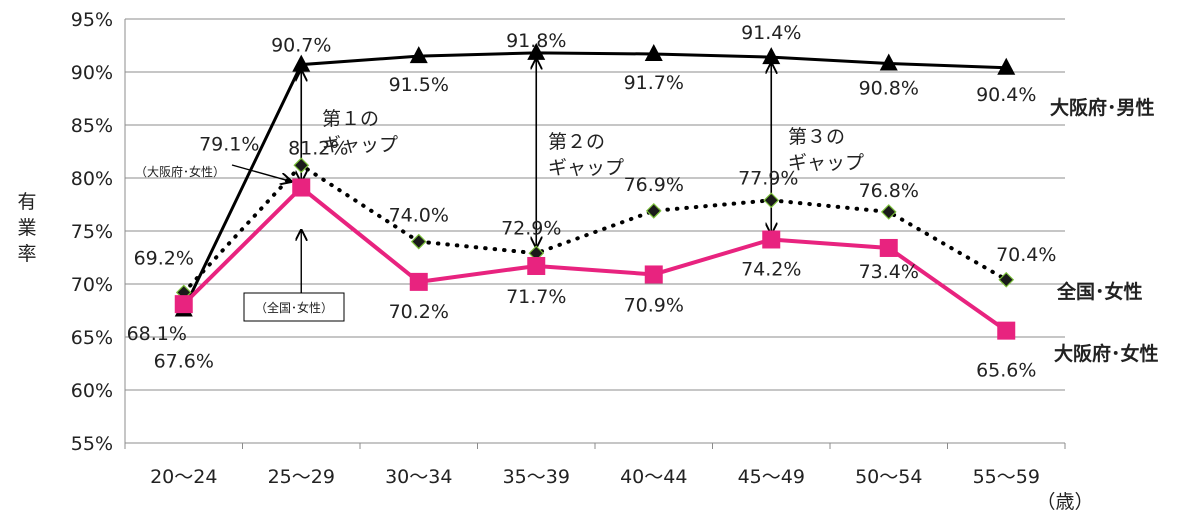  Describe the element at coordinates (576, 142) in the screenshot. I see `gap2-label-line1: 第２の` at that location.